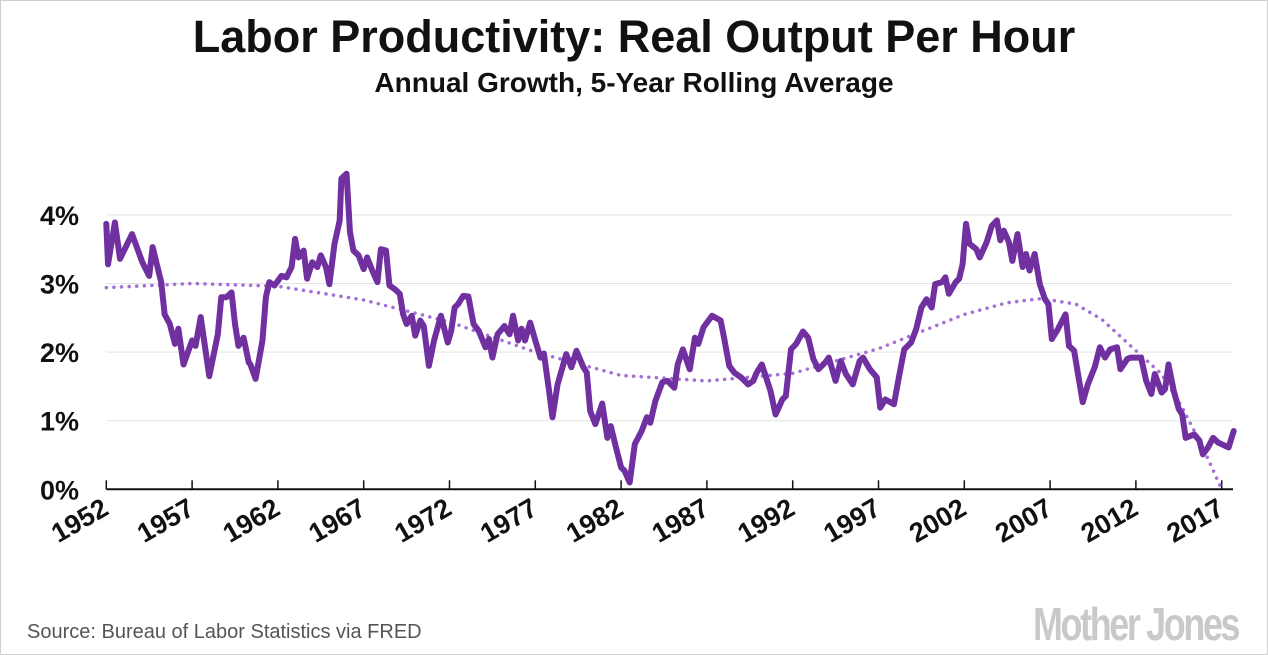 The height and width of the screenshot is (655, 1268). What do you see at coordinates (165, 521) in the screenshot?
I see `x-tick-label: 1957` at bounding box center [165, 521].